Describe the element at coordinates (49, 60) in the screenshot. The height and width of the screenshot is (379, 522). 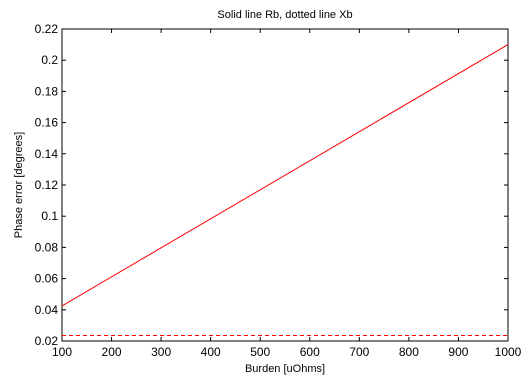
I see `y-tick-label: 0.2` at that location.